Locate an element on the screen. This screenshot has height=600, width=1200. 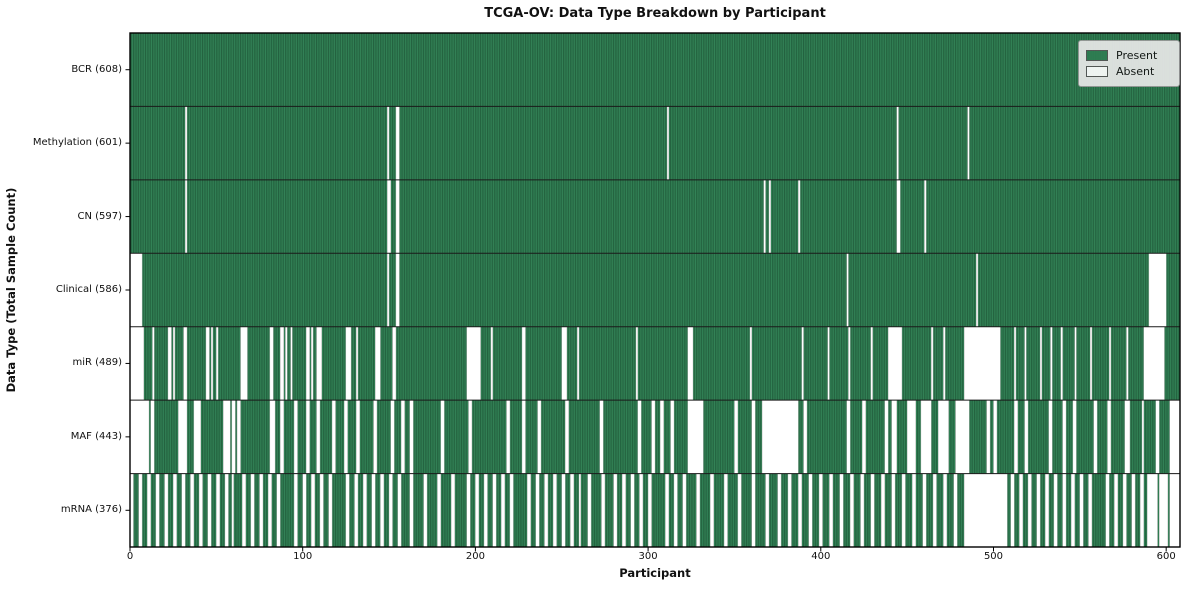
row-bcr-present is located at coordinates (655, 70).